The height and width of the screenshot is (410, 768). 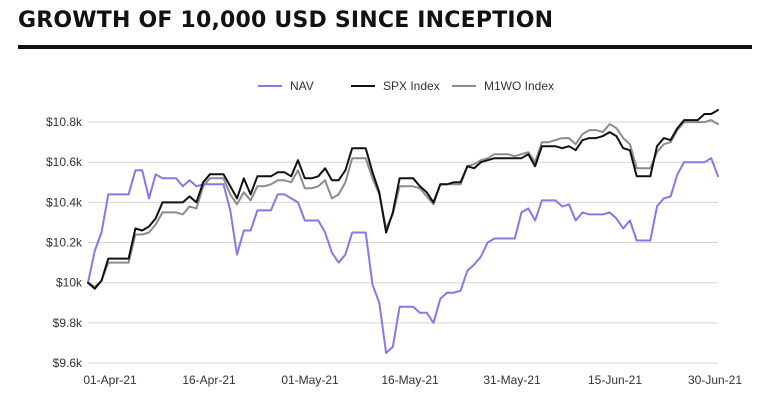 I want to click on y-tick-label: $10.8k, so click(x=64, y=122).